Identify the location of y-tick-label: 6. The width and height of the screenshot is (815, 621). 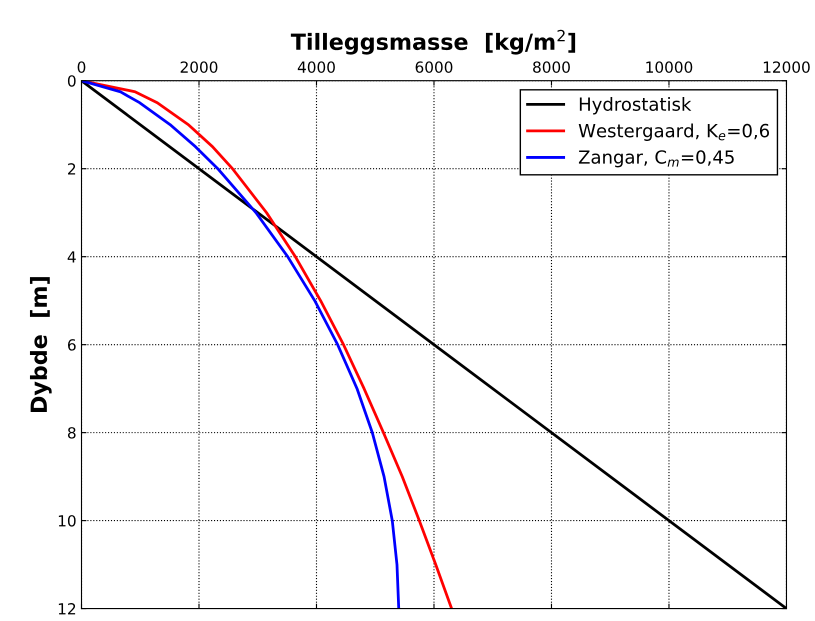
(72, 345).